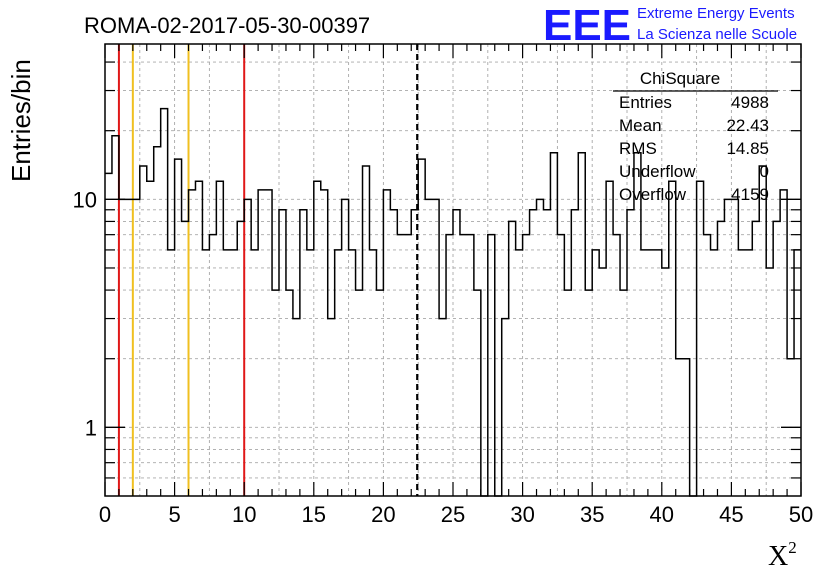 This screenshot has width=836, height=572. What do you see at coordinates (750, 102) in the screenshot?
I see `stats-value: 4988` at bounding box center [750, 102].